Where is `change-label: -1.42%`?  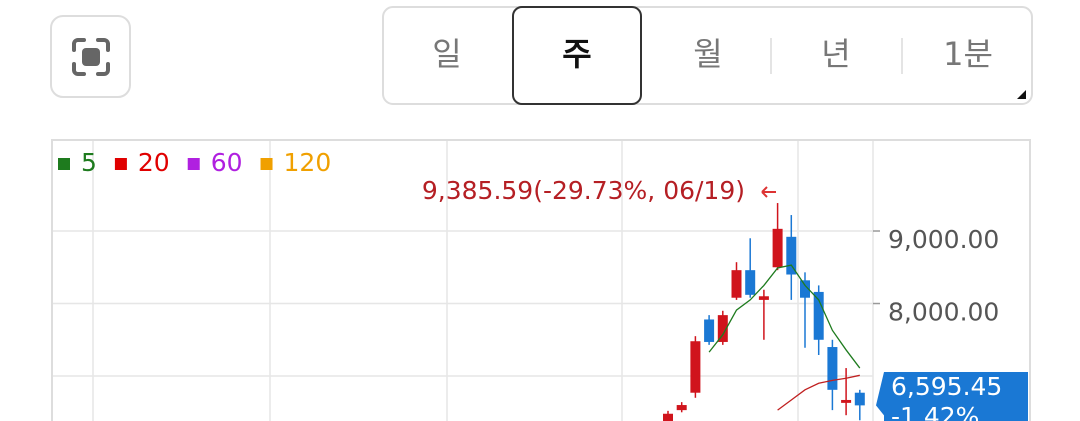
change-label: -1.42% is located at coordinates (935, 411).